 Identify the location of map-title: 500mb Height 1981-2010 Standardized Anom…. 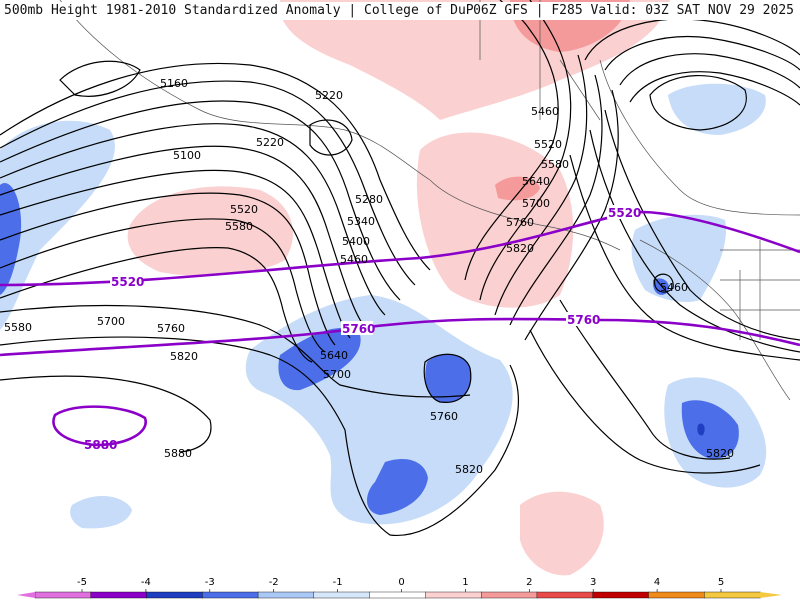
(278, 11).